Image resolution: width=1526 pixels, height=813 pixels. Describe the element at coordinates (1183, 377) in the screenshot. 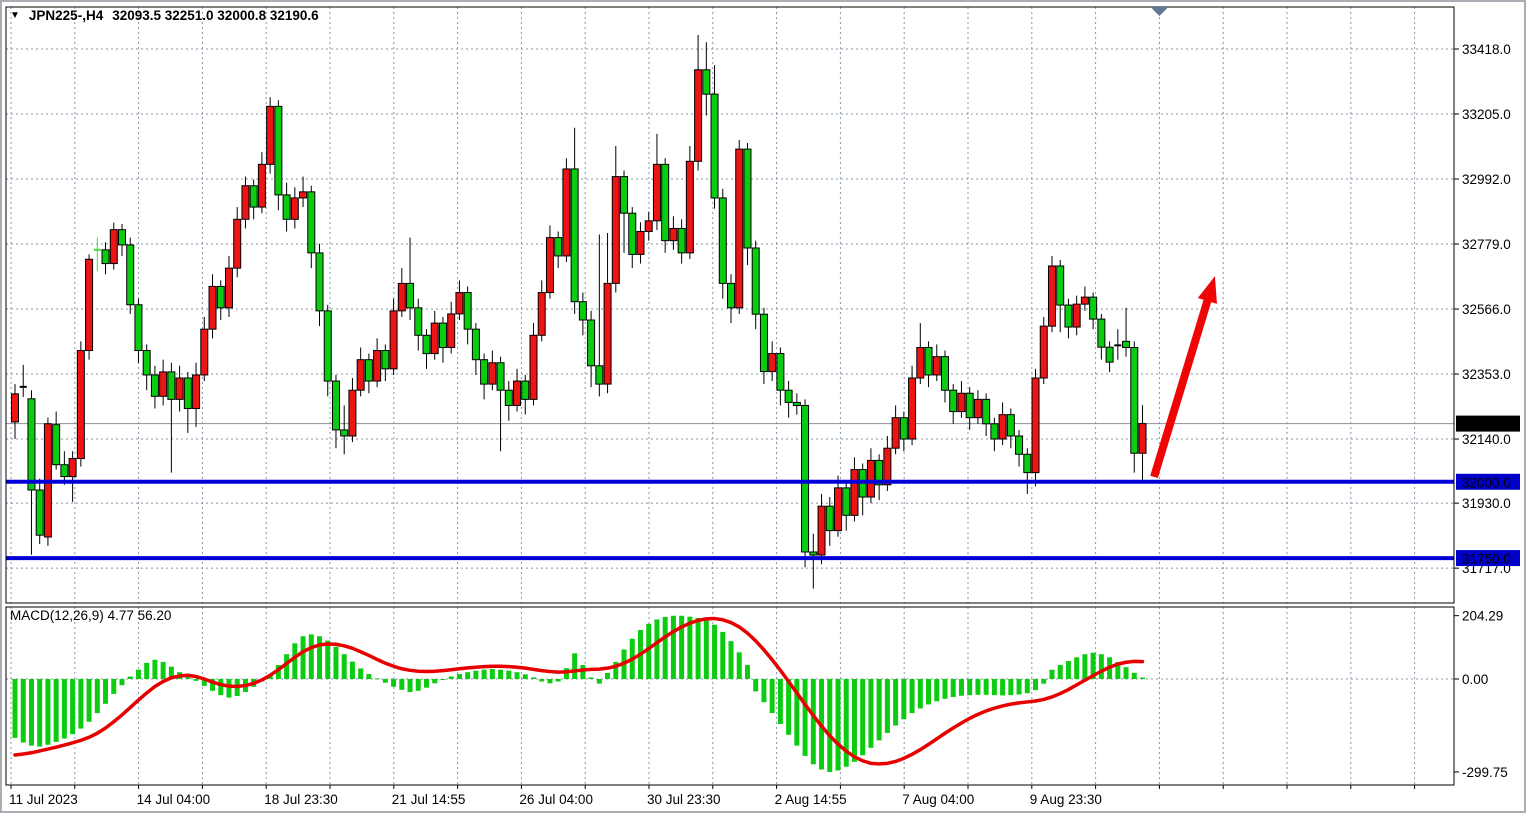

I see `up-arrow-annotation` at that location.